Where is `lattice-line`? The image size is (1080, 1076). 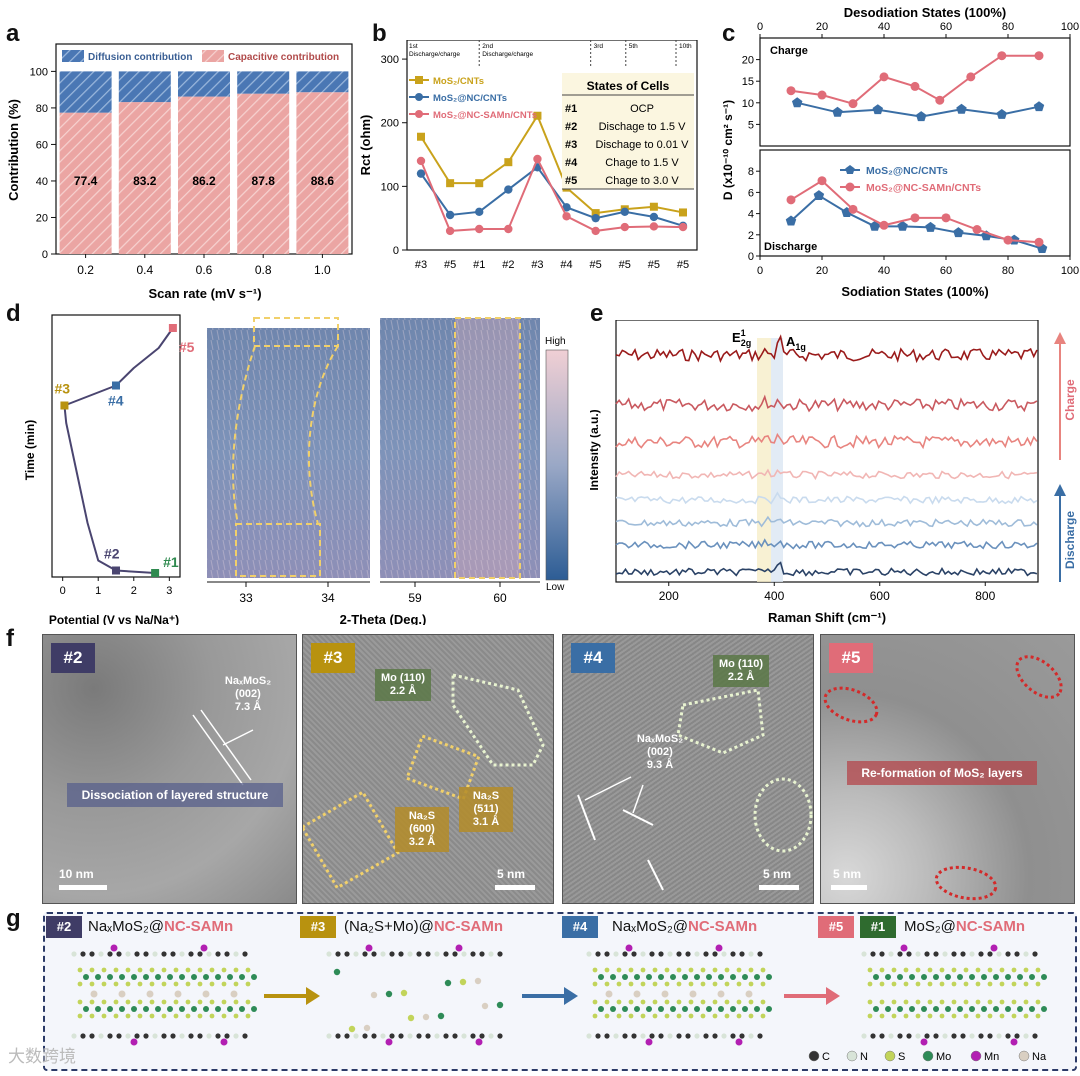
lattice-line is located at coordinates (586, 817).